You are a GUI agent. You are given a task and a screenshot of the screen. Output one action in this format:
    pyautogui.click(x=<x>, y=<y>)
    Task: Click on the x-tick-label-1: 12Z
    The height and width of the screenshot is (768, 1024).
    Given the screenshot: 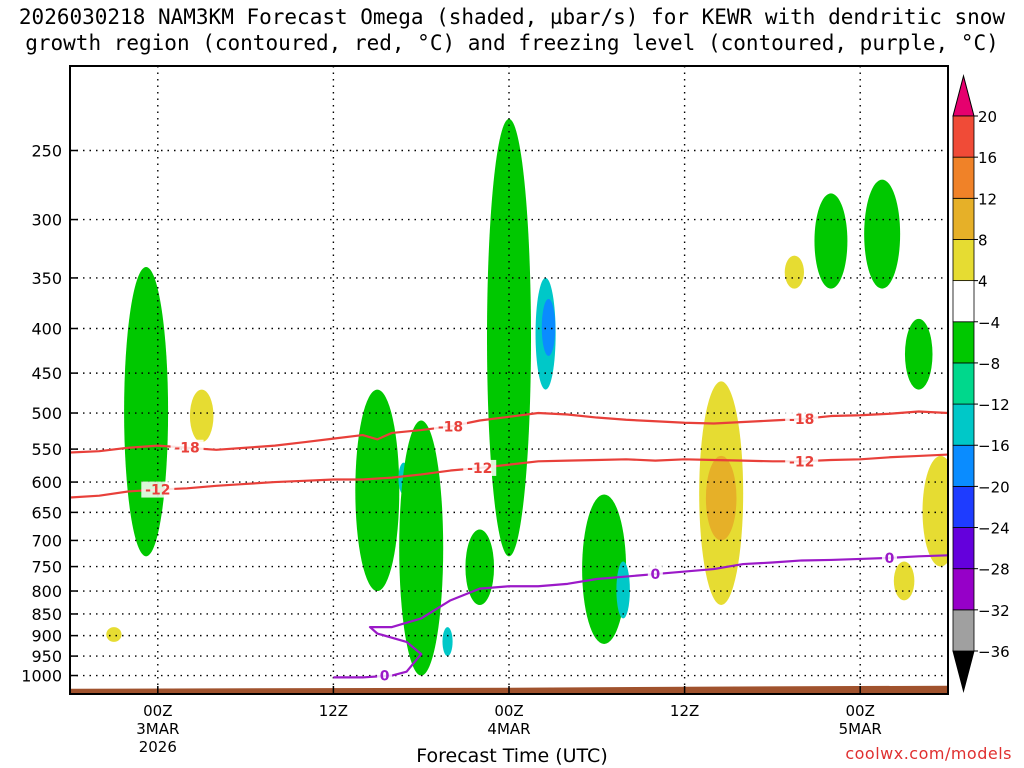 What is the action you would take?
    pyautogui.click(x=333, y=711)
    